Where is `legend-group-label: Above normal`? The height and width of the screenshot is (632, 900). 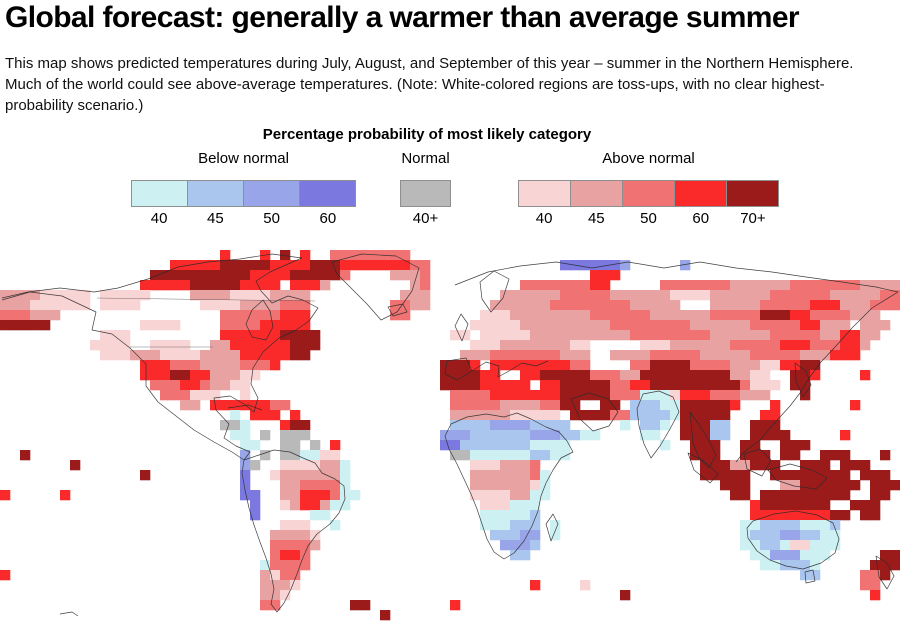
legend-group-label: Above normal is located at coordinates (648, 158).